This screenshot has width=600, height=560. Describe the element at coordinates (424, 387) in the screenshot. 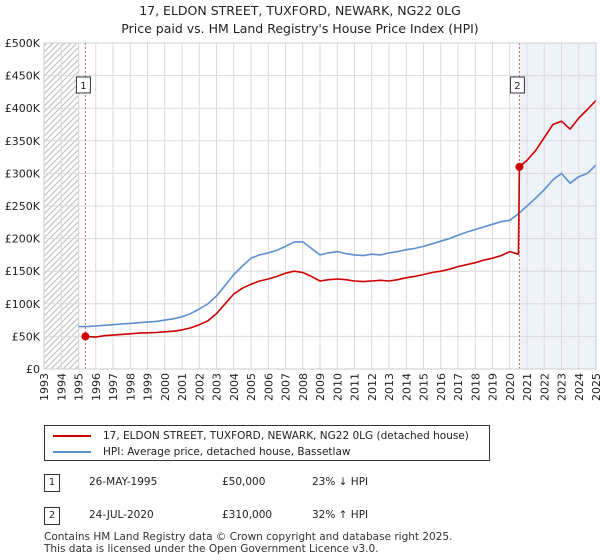

I see `x-tick-label: 2015` at that location.